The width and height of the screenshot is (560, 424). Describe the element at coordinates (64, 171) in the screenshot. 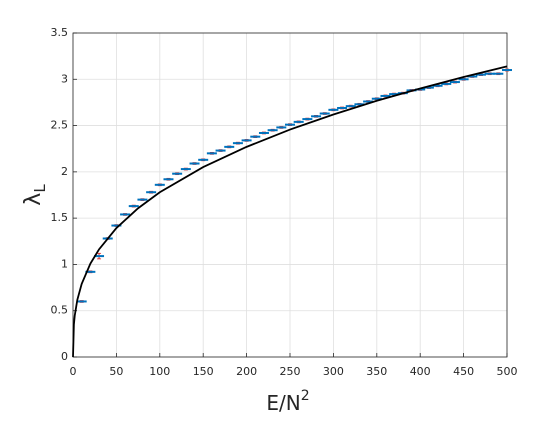

I see `y-tick-label: 2` at that location.